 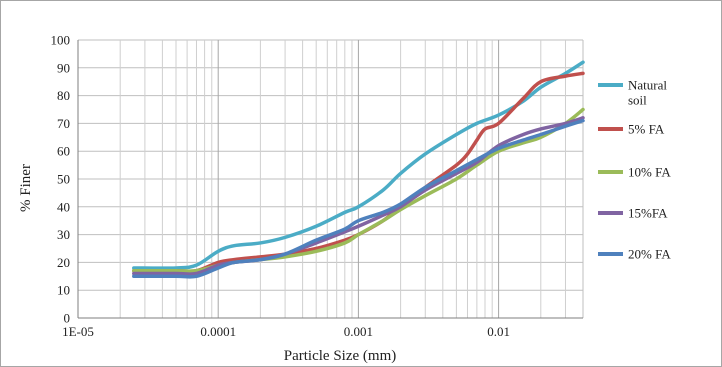 What do you see at coordinates (63, 206) in the screenshot?
I see `y-tick-label: 40` at bounding box center [63, 206].